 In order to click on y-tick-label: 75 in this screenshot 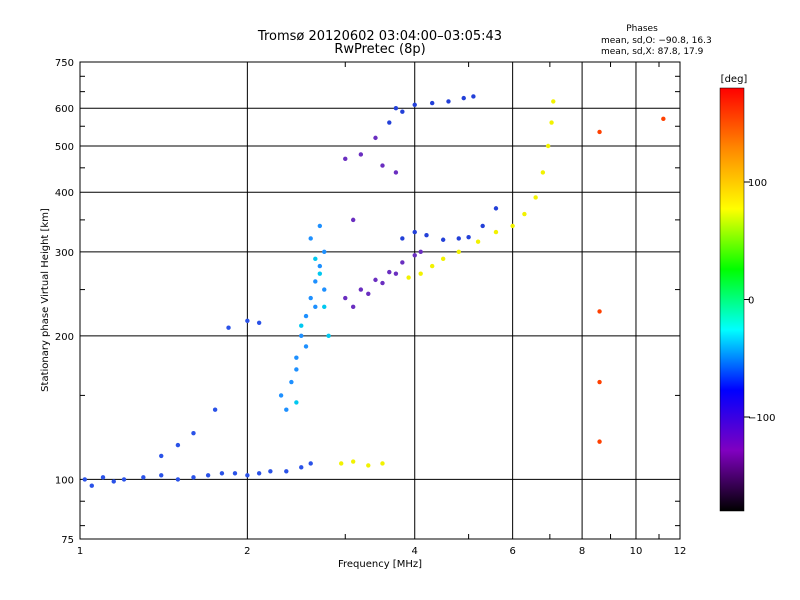, I will do `click(67, 540)`.